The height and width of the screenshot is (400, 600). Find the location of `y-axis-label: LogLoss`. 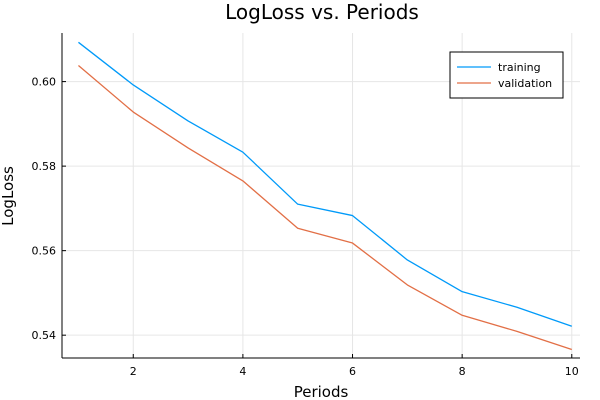

y-axis-label: LogLoss is located at coordinates (8, 196).